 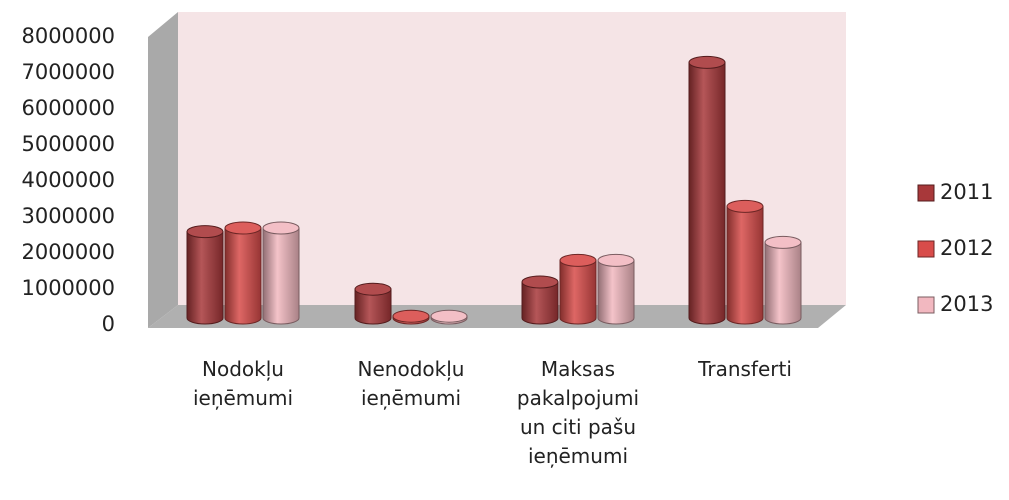 I want to click on legend-label: 2012, so click(x=966, y=248).